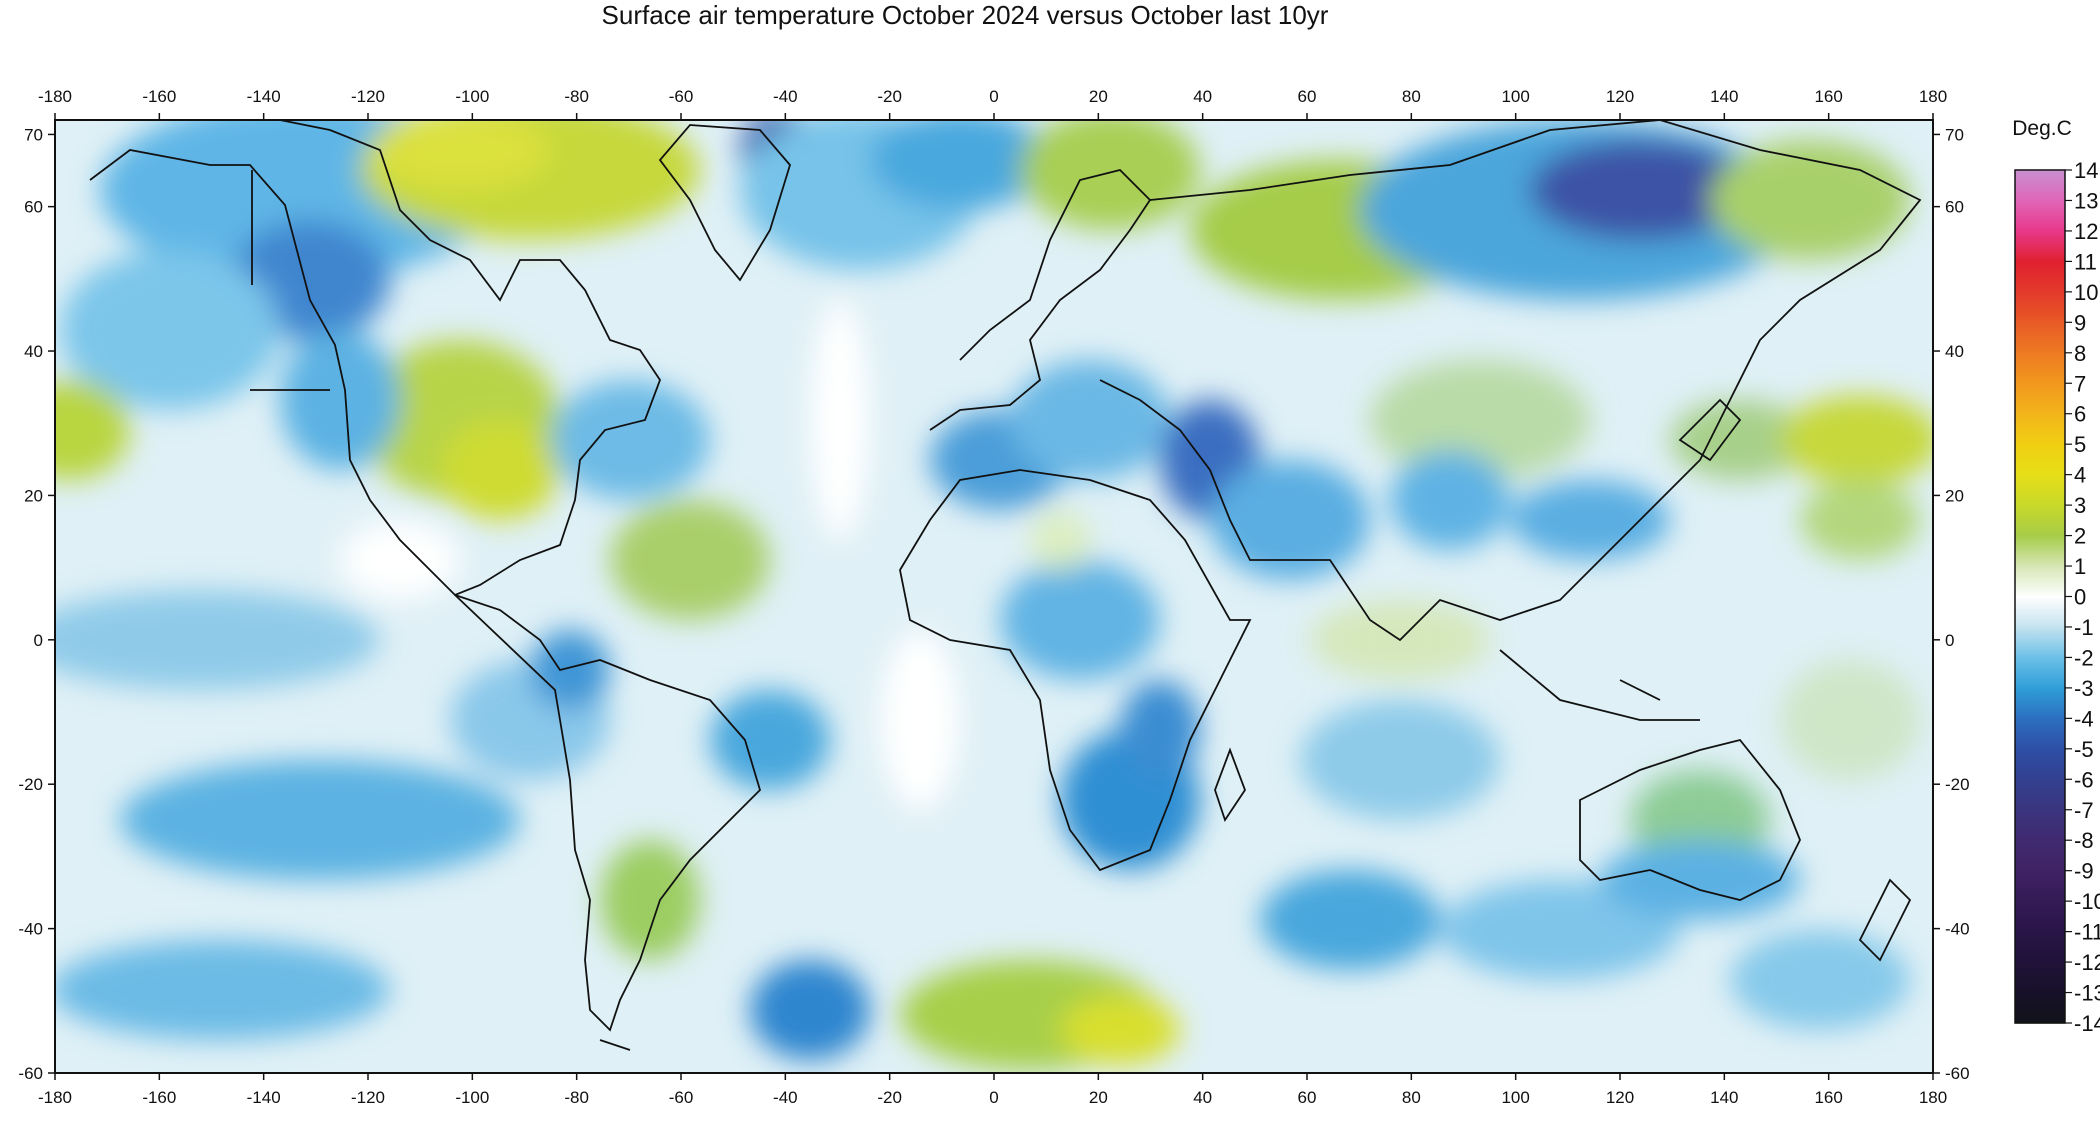 The height and width of the screenshot is (1122, 2100). Describe the element at coordinates (2080, 353) in the screenshot. I see `colorbar-label: 8` at that location.